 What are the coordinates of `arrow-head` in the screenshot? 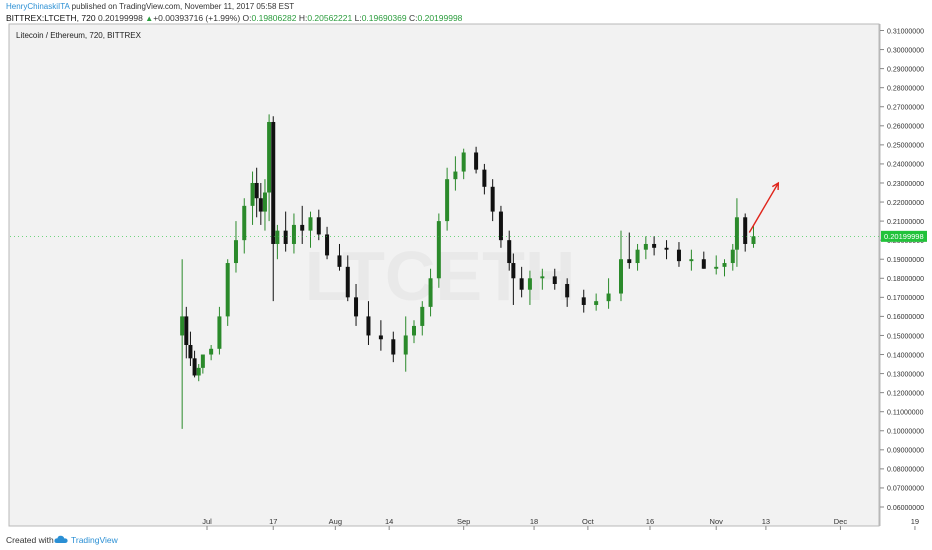 It's located at (775, 185).